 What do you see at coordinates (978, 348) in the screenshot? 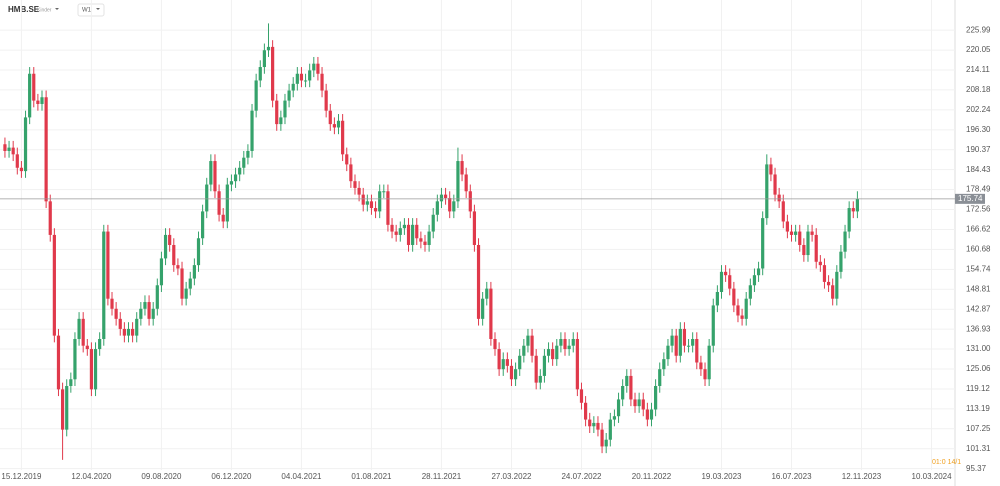
I see `y-tick-label: 131.00` at bounding box center [978, 348].